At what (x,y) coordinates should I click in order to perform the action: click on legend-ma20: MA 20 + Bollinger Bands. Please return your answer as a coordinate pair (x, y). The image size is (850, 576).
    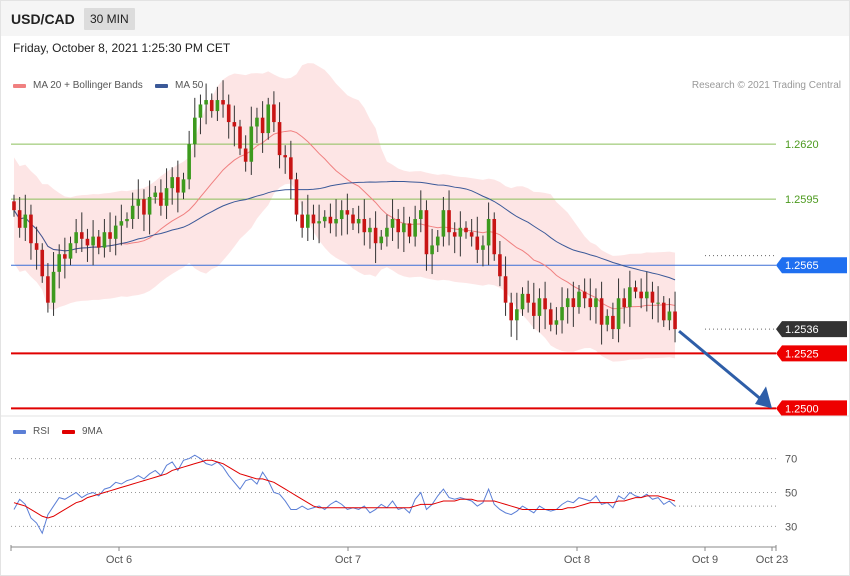
    Looking at the image, I should click on (78, 85).